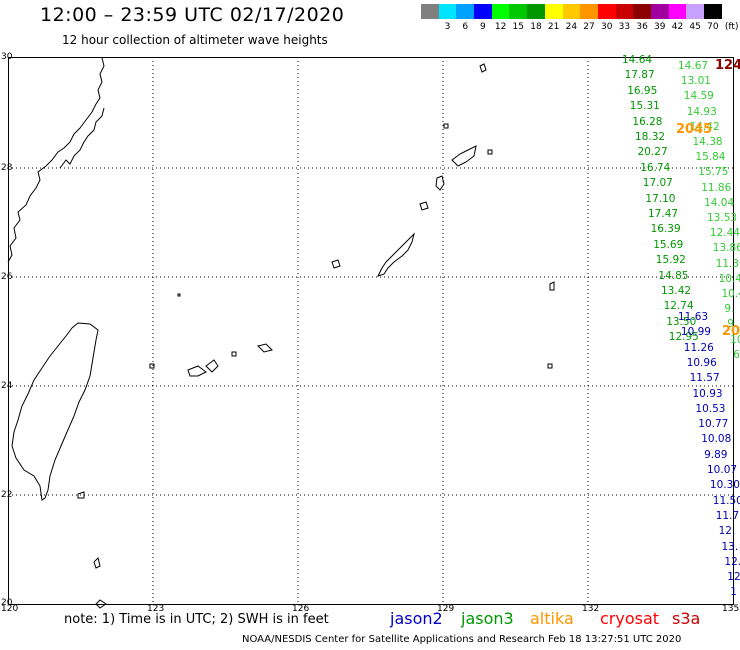  What do you see at coordinates (7, 386) in the screenshot?
I see `lat-label-24: 24` at bounding box center [7, 386].